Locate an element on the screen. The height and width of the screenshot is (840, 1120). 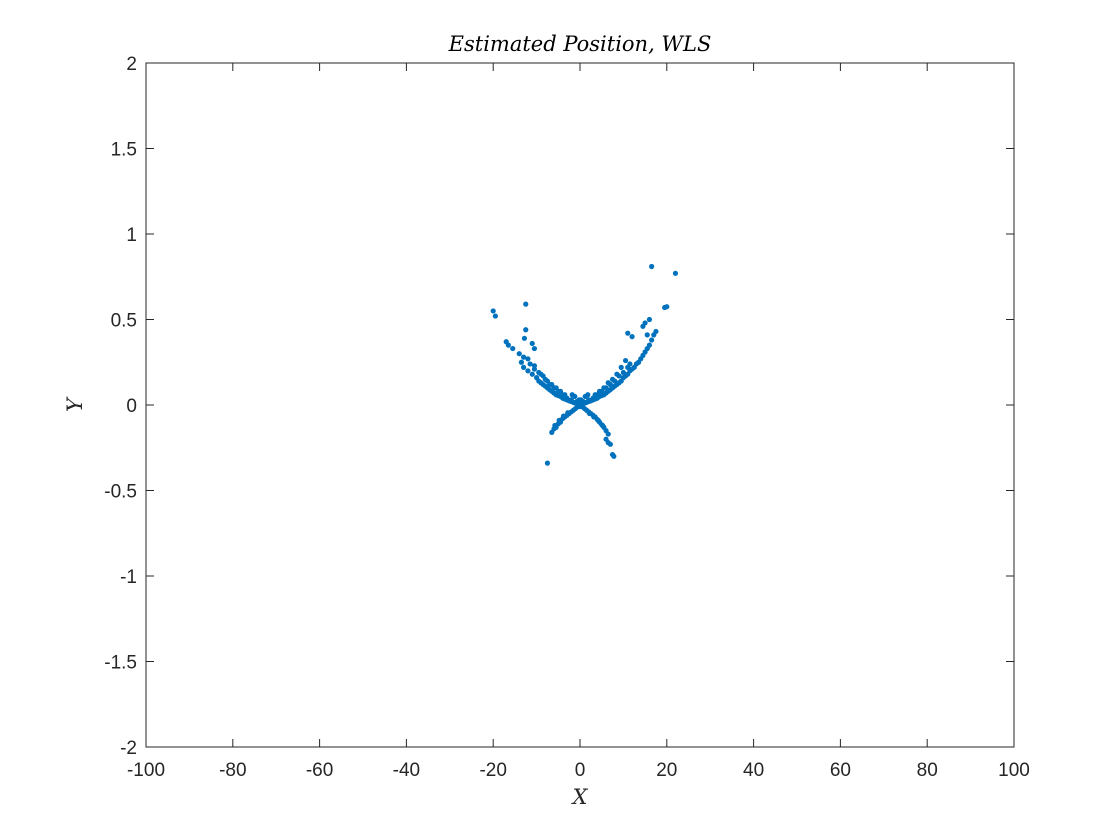
y-axis-label: Y is located at coordinates (75, 404).